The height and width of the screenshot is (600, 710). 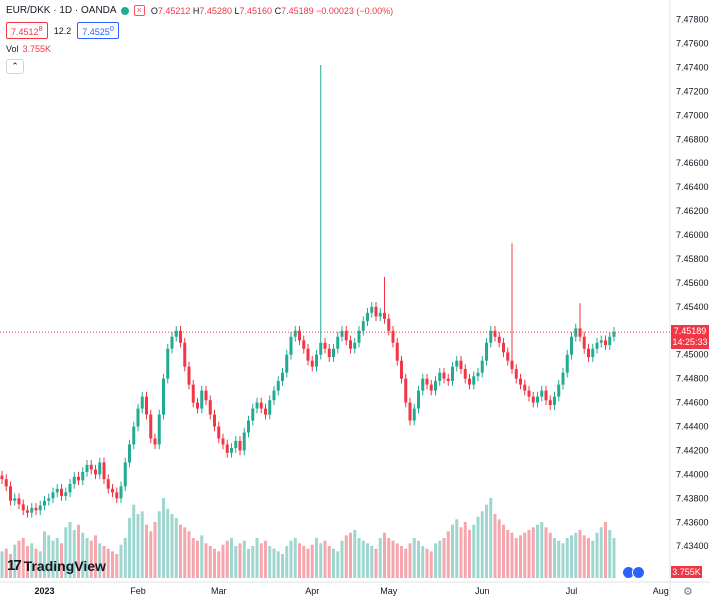 What do you see at coordinates (61, 10) in the screenshot?
I see `symbol-title: EUR/DKK · 1D · OANDA` at bounding box center [61, 10].